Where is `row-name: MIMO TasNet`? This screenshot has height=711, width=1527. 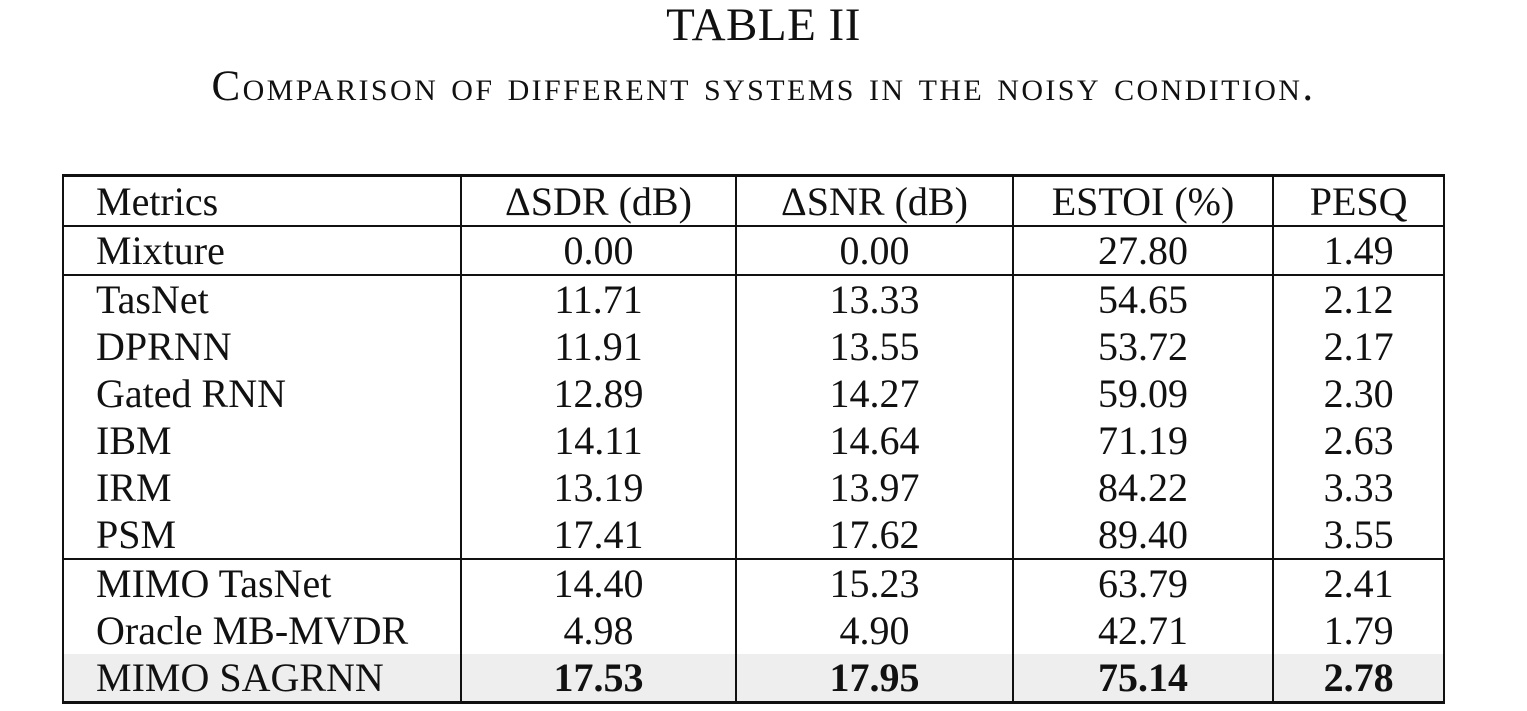 row-name: MIMO TasNet is located at coordinates (262, 583).